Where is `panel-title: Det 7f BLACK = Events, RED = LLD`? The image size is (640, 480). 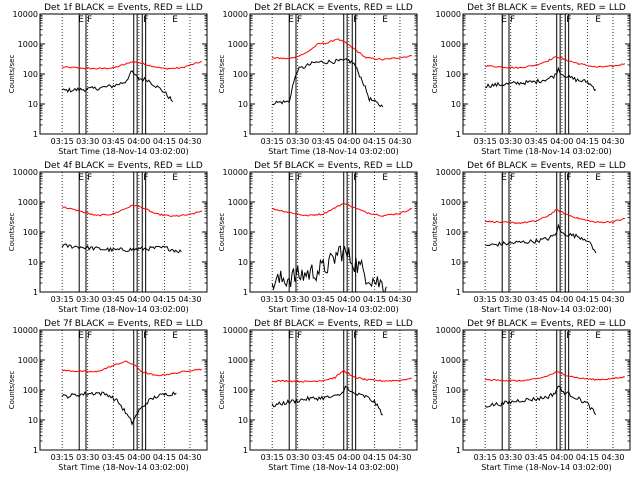 panel-title: Det 7f BLACK = Events, RED = LLD is located at coordinates (123, 324).